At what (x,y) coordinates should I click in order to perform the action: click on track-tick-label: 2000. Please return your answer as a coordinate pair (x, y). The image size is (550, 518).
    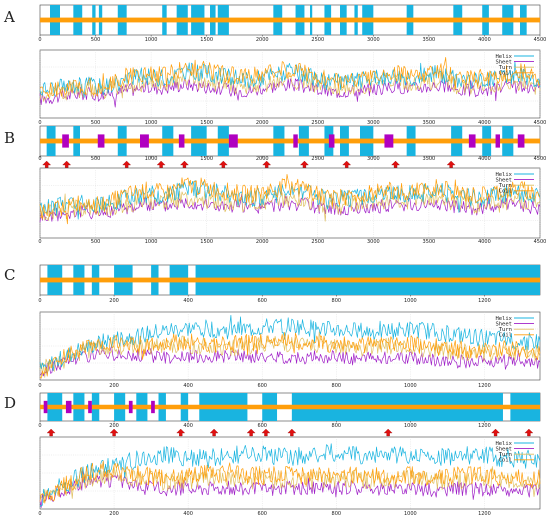
    Looking at the image, I should click on (262, 40).